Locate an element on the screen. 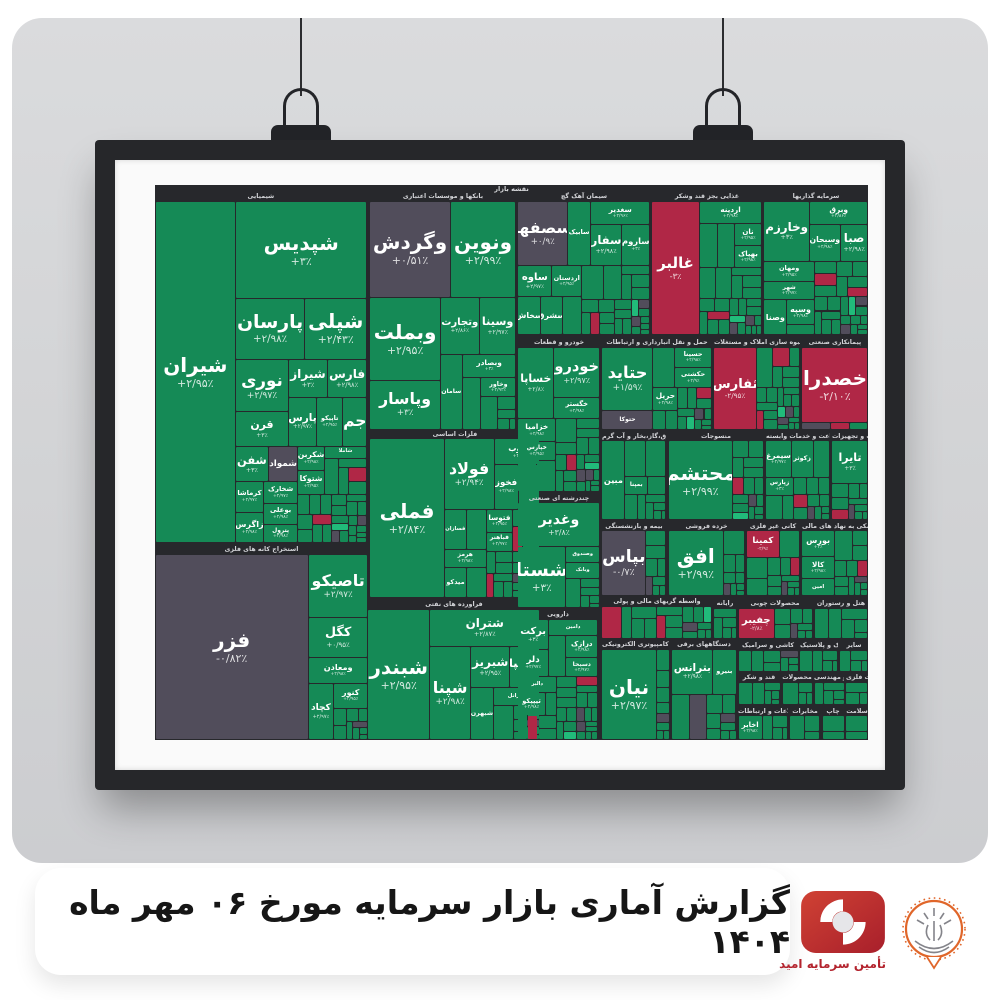 This screenshot has height=1000, width=1000. stock-tile: ومعادن +۲/۹۸٪ is located at coordinates (338, 670).